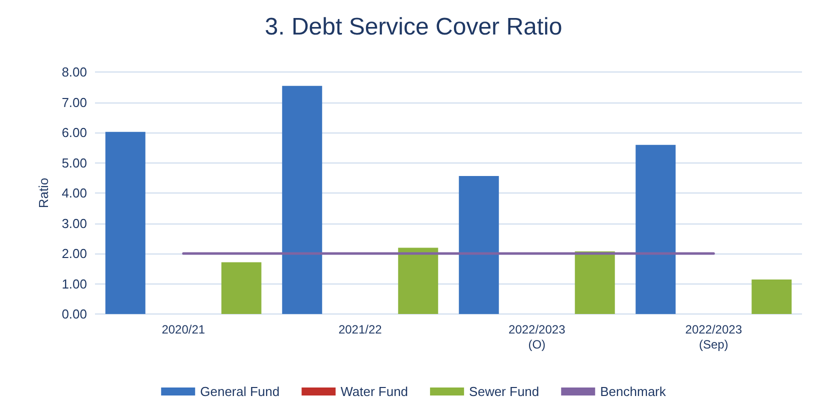  I want to click on y-tick-label: 1.00, so click(74, 284).